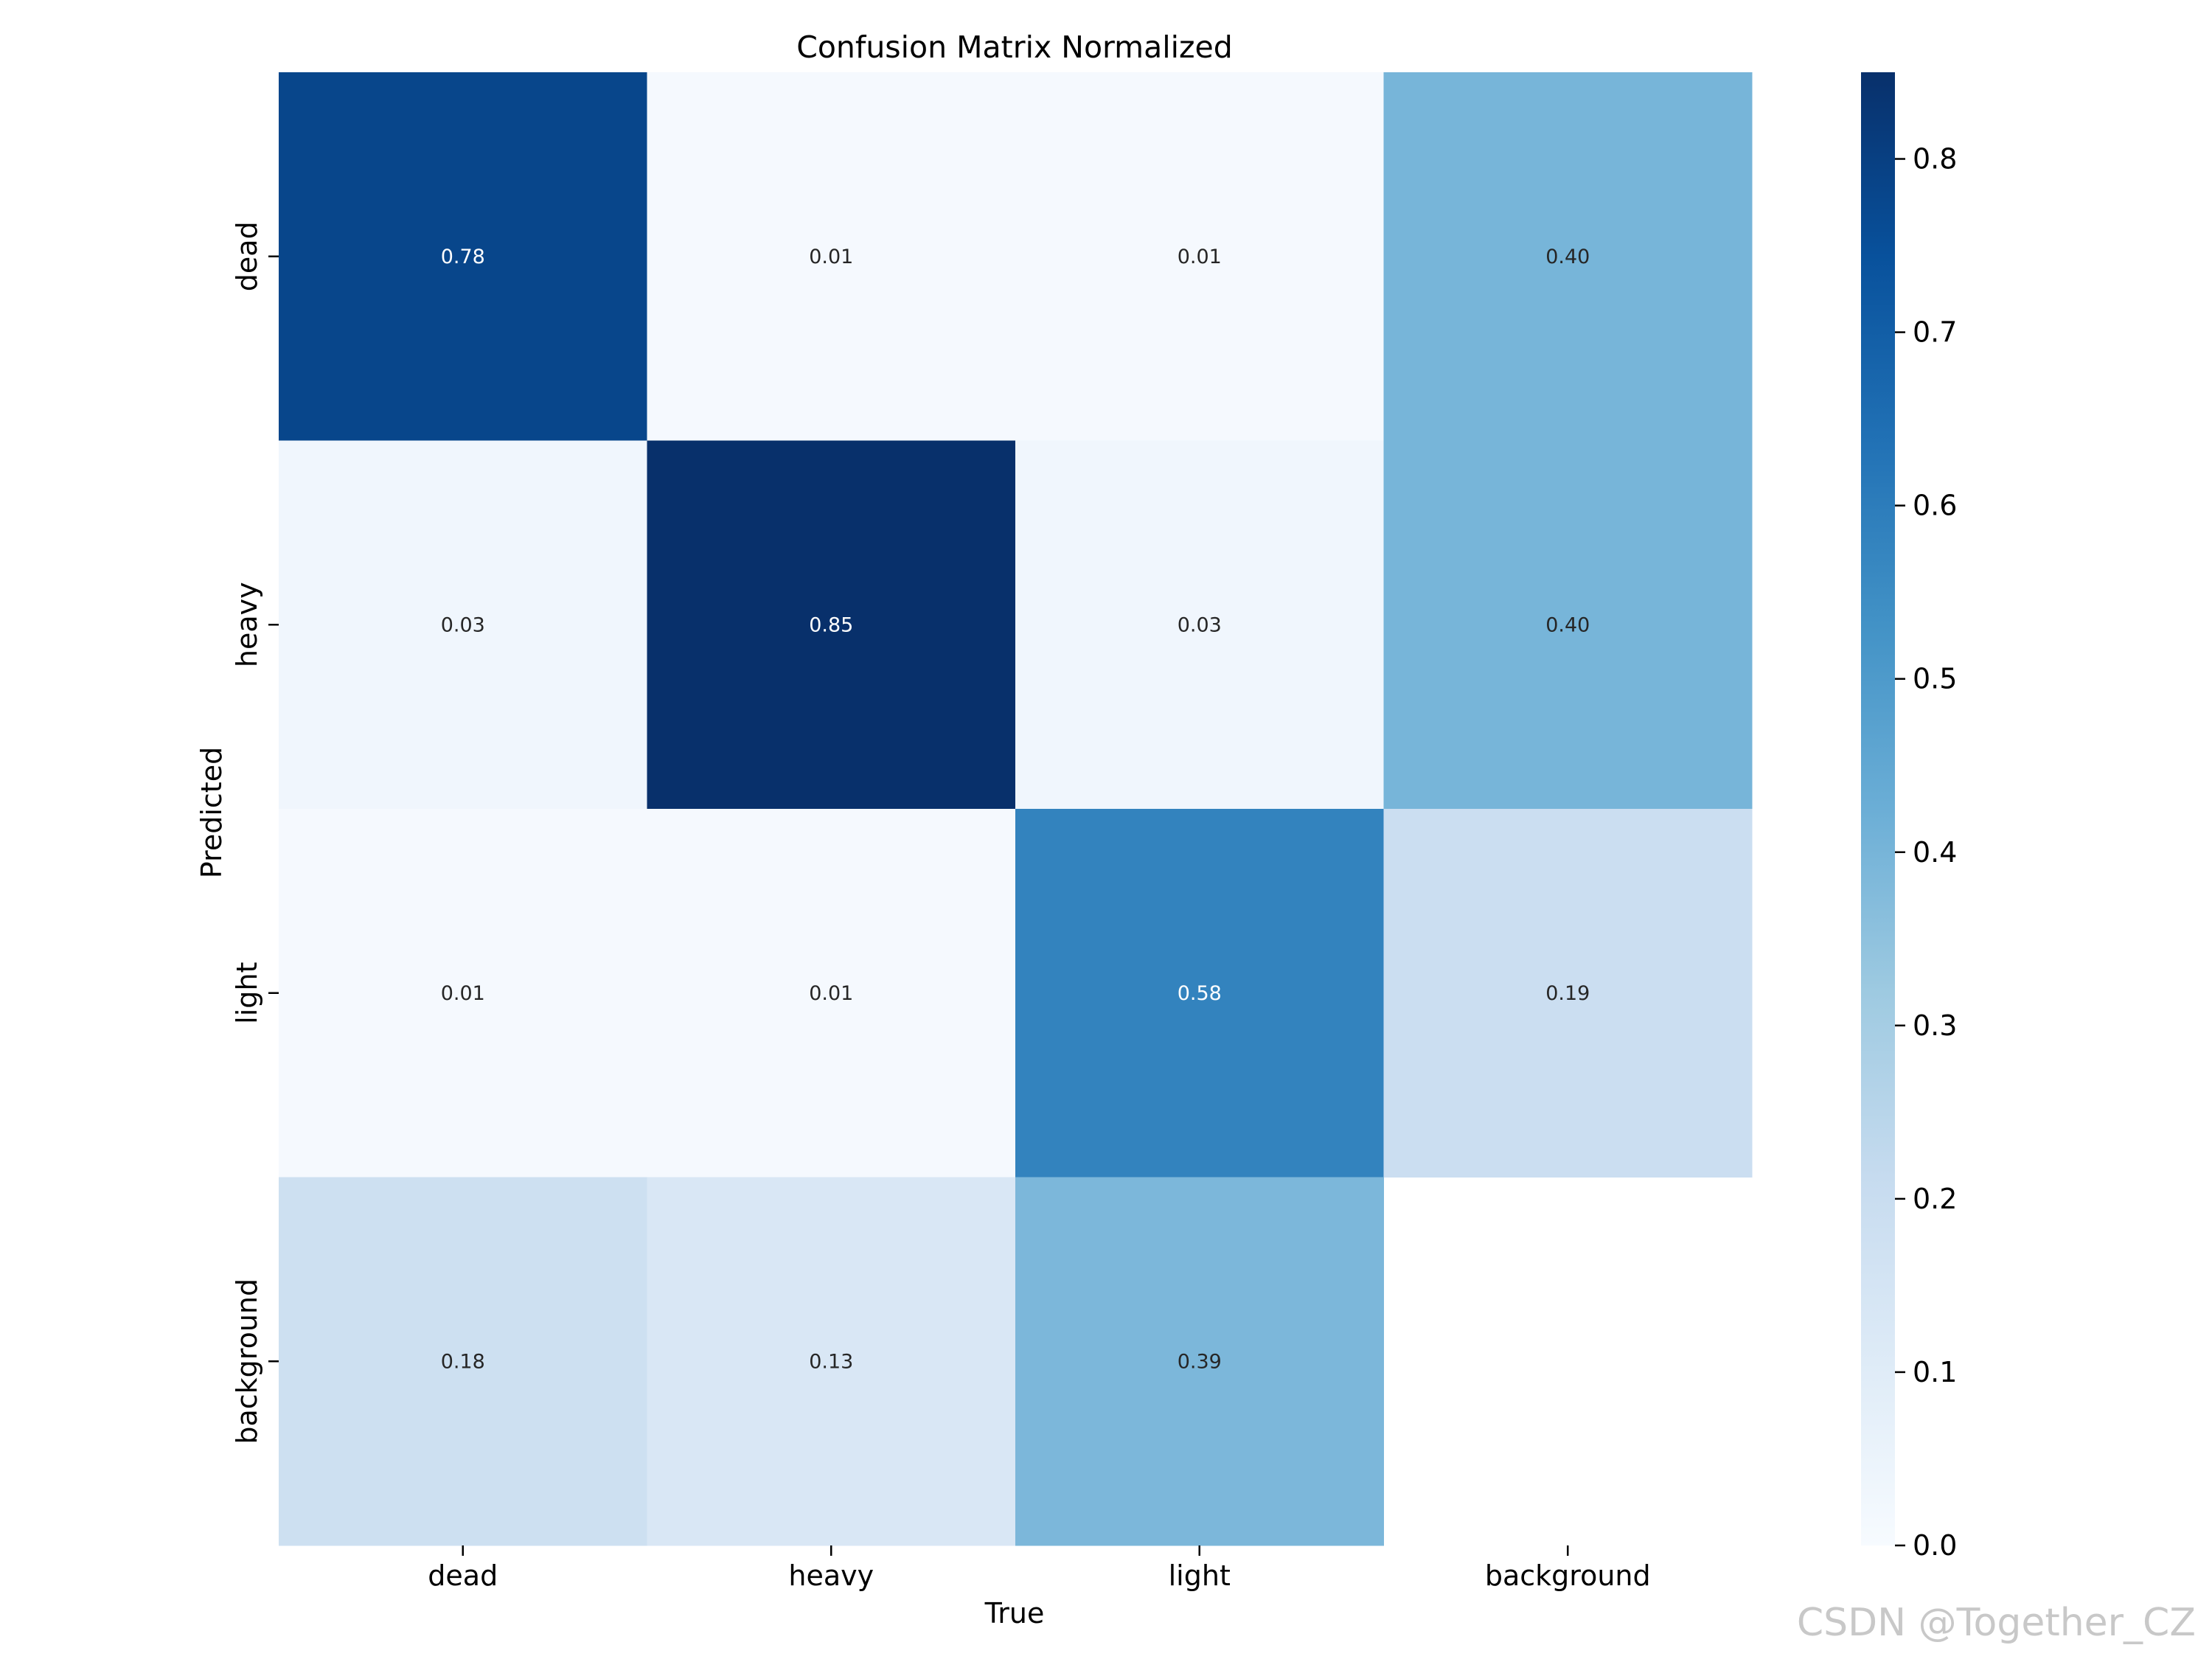 The image size is (2212, 1659). What do you see at coordinates (1039, 1568) in the screenshot?
I see `x-axis: dead heavy light background` at bounding box center [1039, 1568].